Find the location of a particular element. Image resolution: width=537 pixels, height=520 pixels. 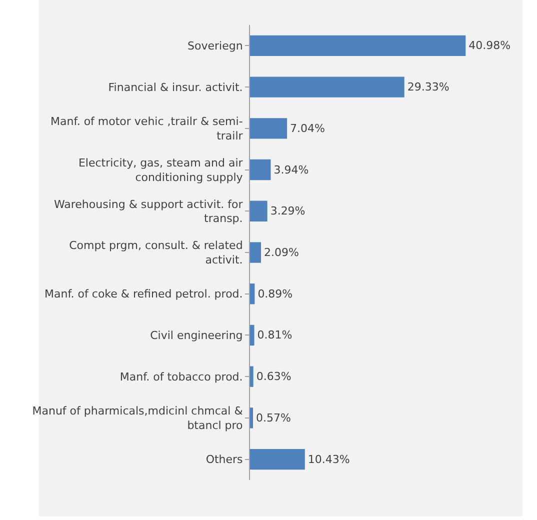

y-tick-label: Compt prgm, consult. & related activit. is located at coordinates (156, 252).